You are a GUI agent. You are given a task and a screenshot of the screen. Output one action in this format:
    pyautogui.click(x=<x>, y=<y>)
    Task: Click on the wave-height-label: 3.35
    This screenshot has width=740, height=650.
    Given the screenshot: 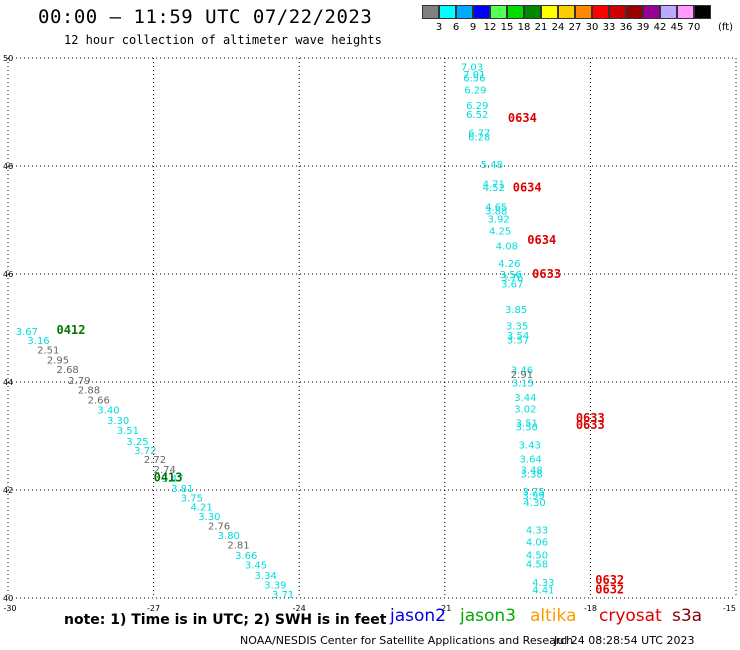 What is the action you would take?
    pyautogui.click(x=517, y=326)
    